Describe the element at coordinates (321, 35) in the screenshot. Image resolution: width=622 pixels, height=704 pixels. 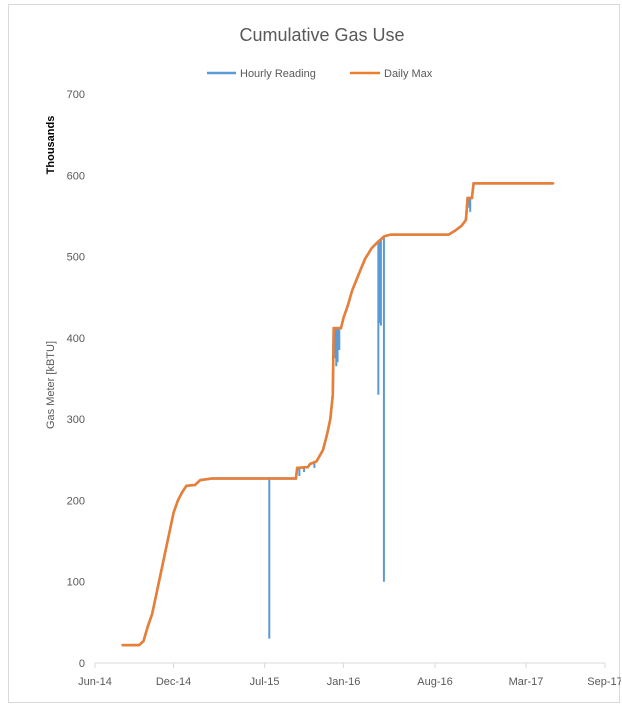
I see `chart-title: Cumulative Gas Use` at that location.